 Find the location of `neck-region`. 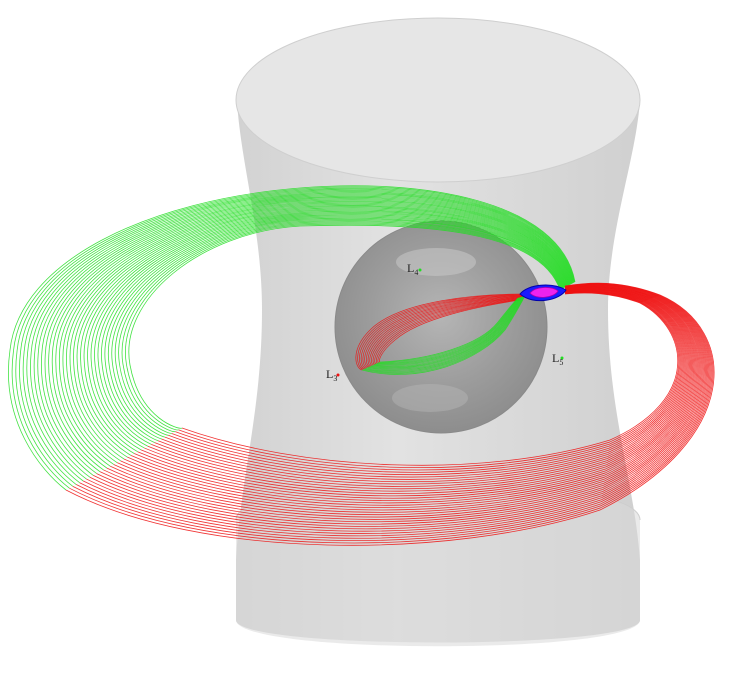

neck-region is located at coordinates (543, 293).